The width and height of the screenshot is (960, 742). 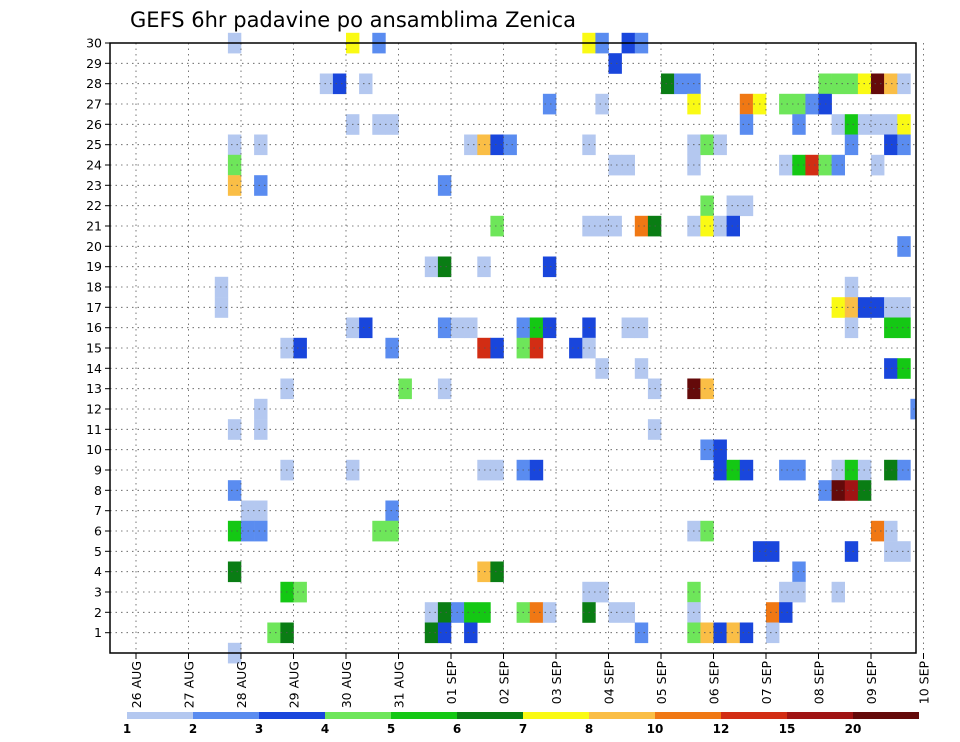 What do you see at coordinates (523, 729) in the screenshot?
I see `legend-label: 7` at bounding box center [523, 729].